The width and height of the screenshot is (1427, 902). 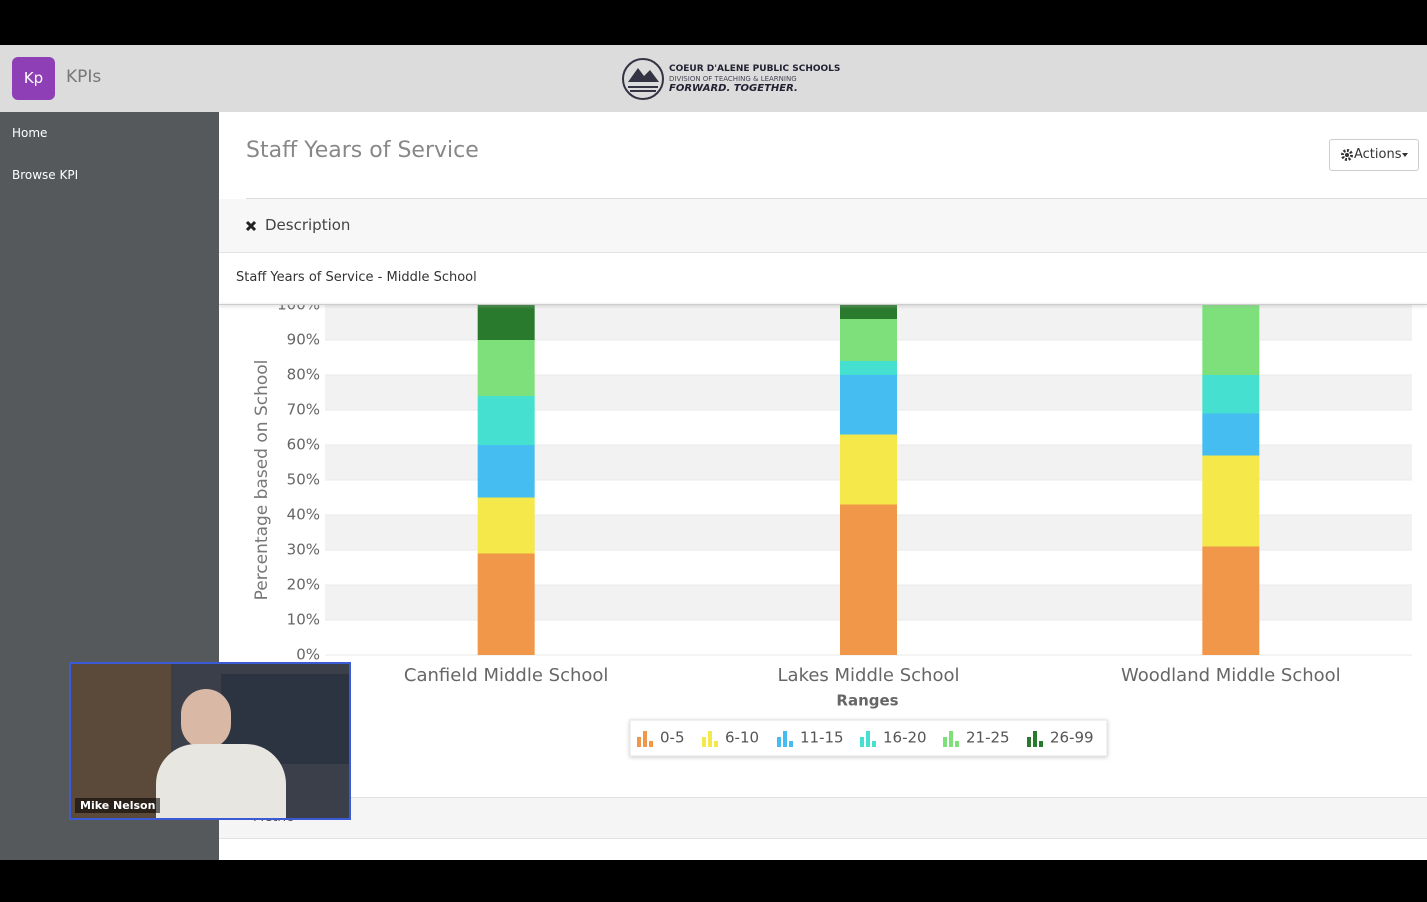 I want to click on page-title: Staff Years of Service, so click(x=362, y=150).